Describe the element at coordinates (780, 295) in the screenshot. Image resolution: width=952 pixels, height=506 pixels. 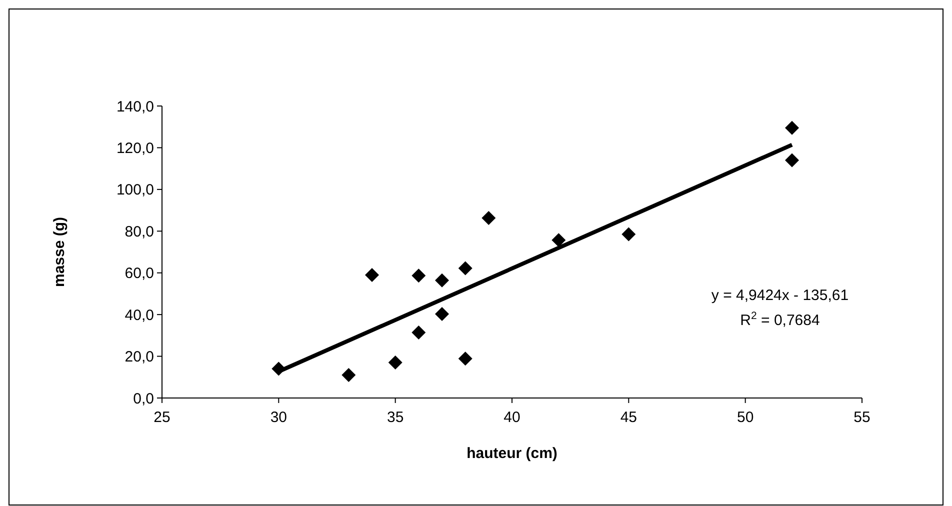
I see `annotation: y = 4,9424x - 135,61` at that location.